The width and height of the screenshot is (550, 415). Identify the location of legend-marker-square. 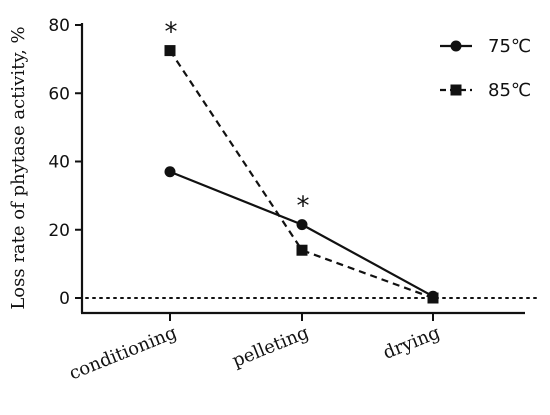
(456, 90).